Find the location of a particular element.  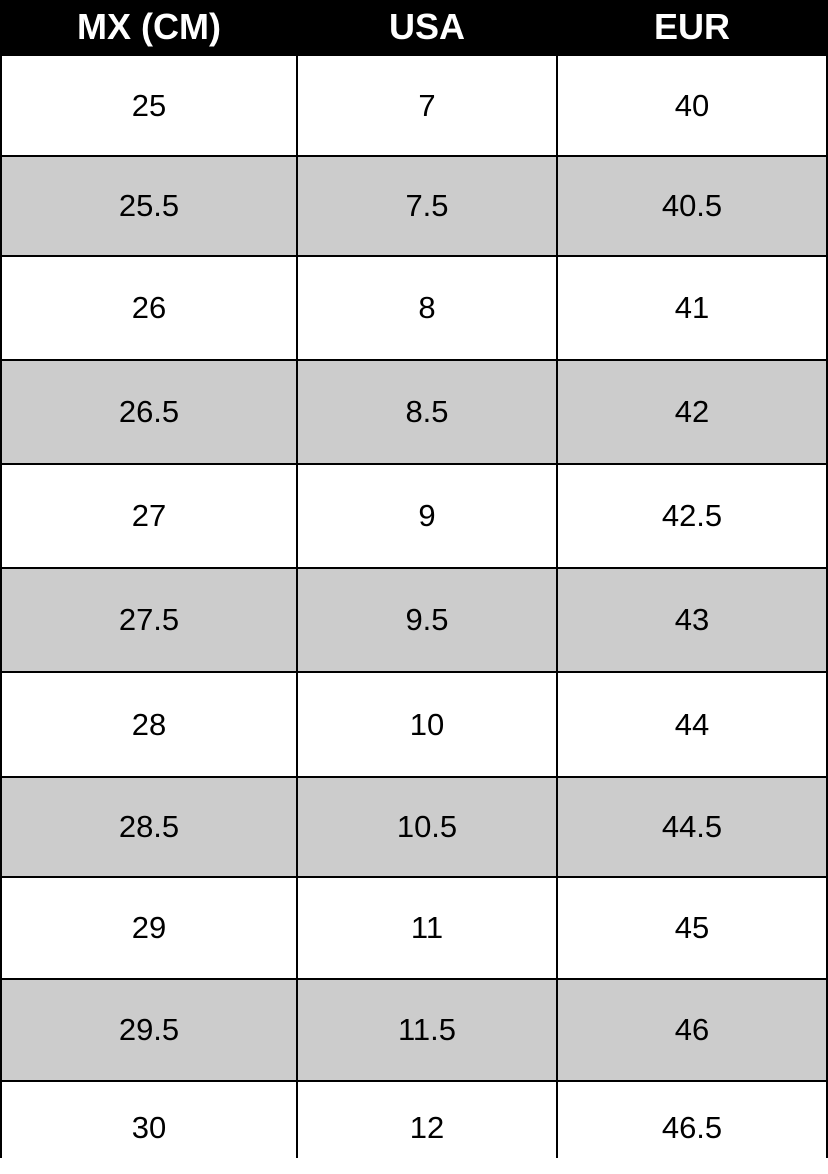

cell-eur: 45 is located at coordinates (692, 928).